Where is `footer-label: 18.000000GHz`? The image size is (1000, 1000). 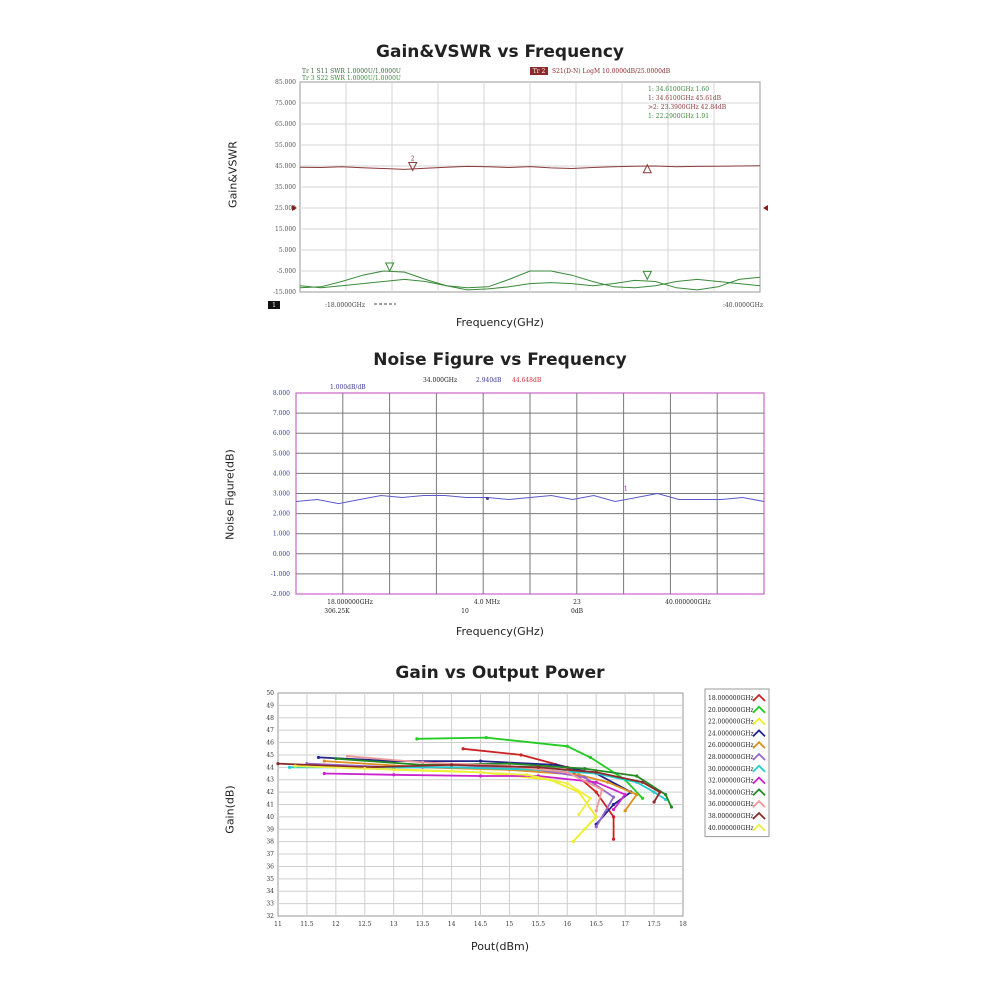
footer-label: 18.000000GHz is located at coordinates (350, 602).